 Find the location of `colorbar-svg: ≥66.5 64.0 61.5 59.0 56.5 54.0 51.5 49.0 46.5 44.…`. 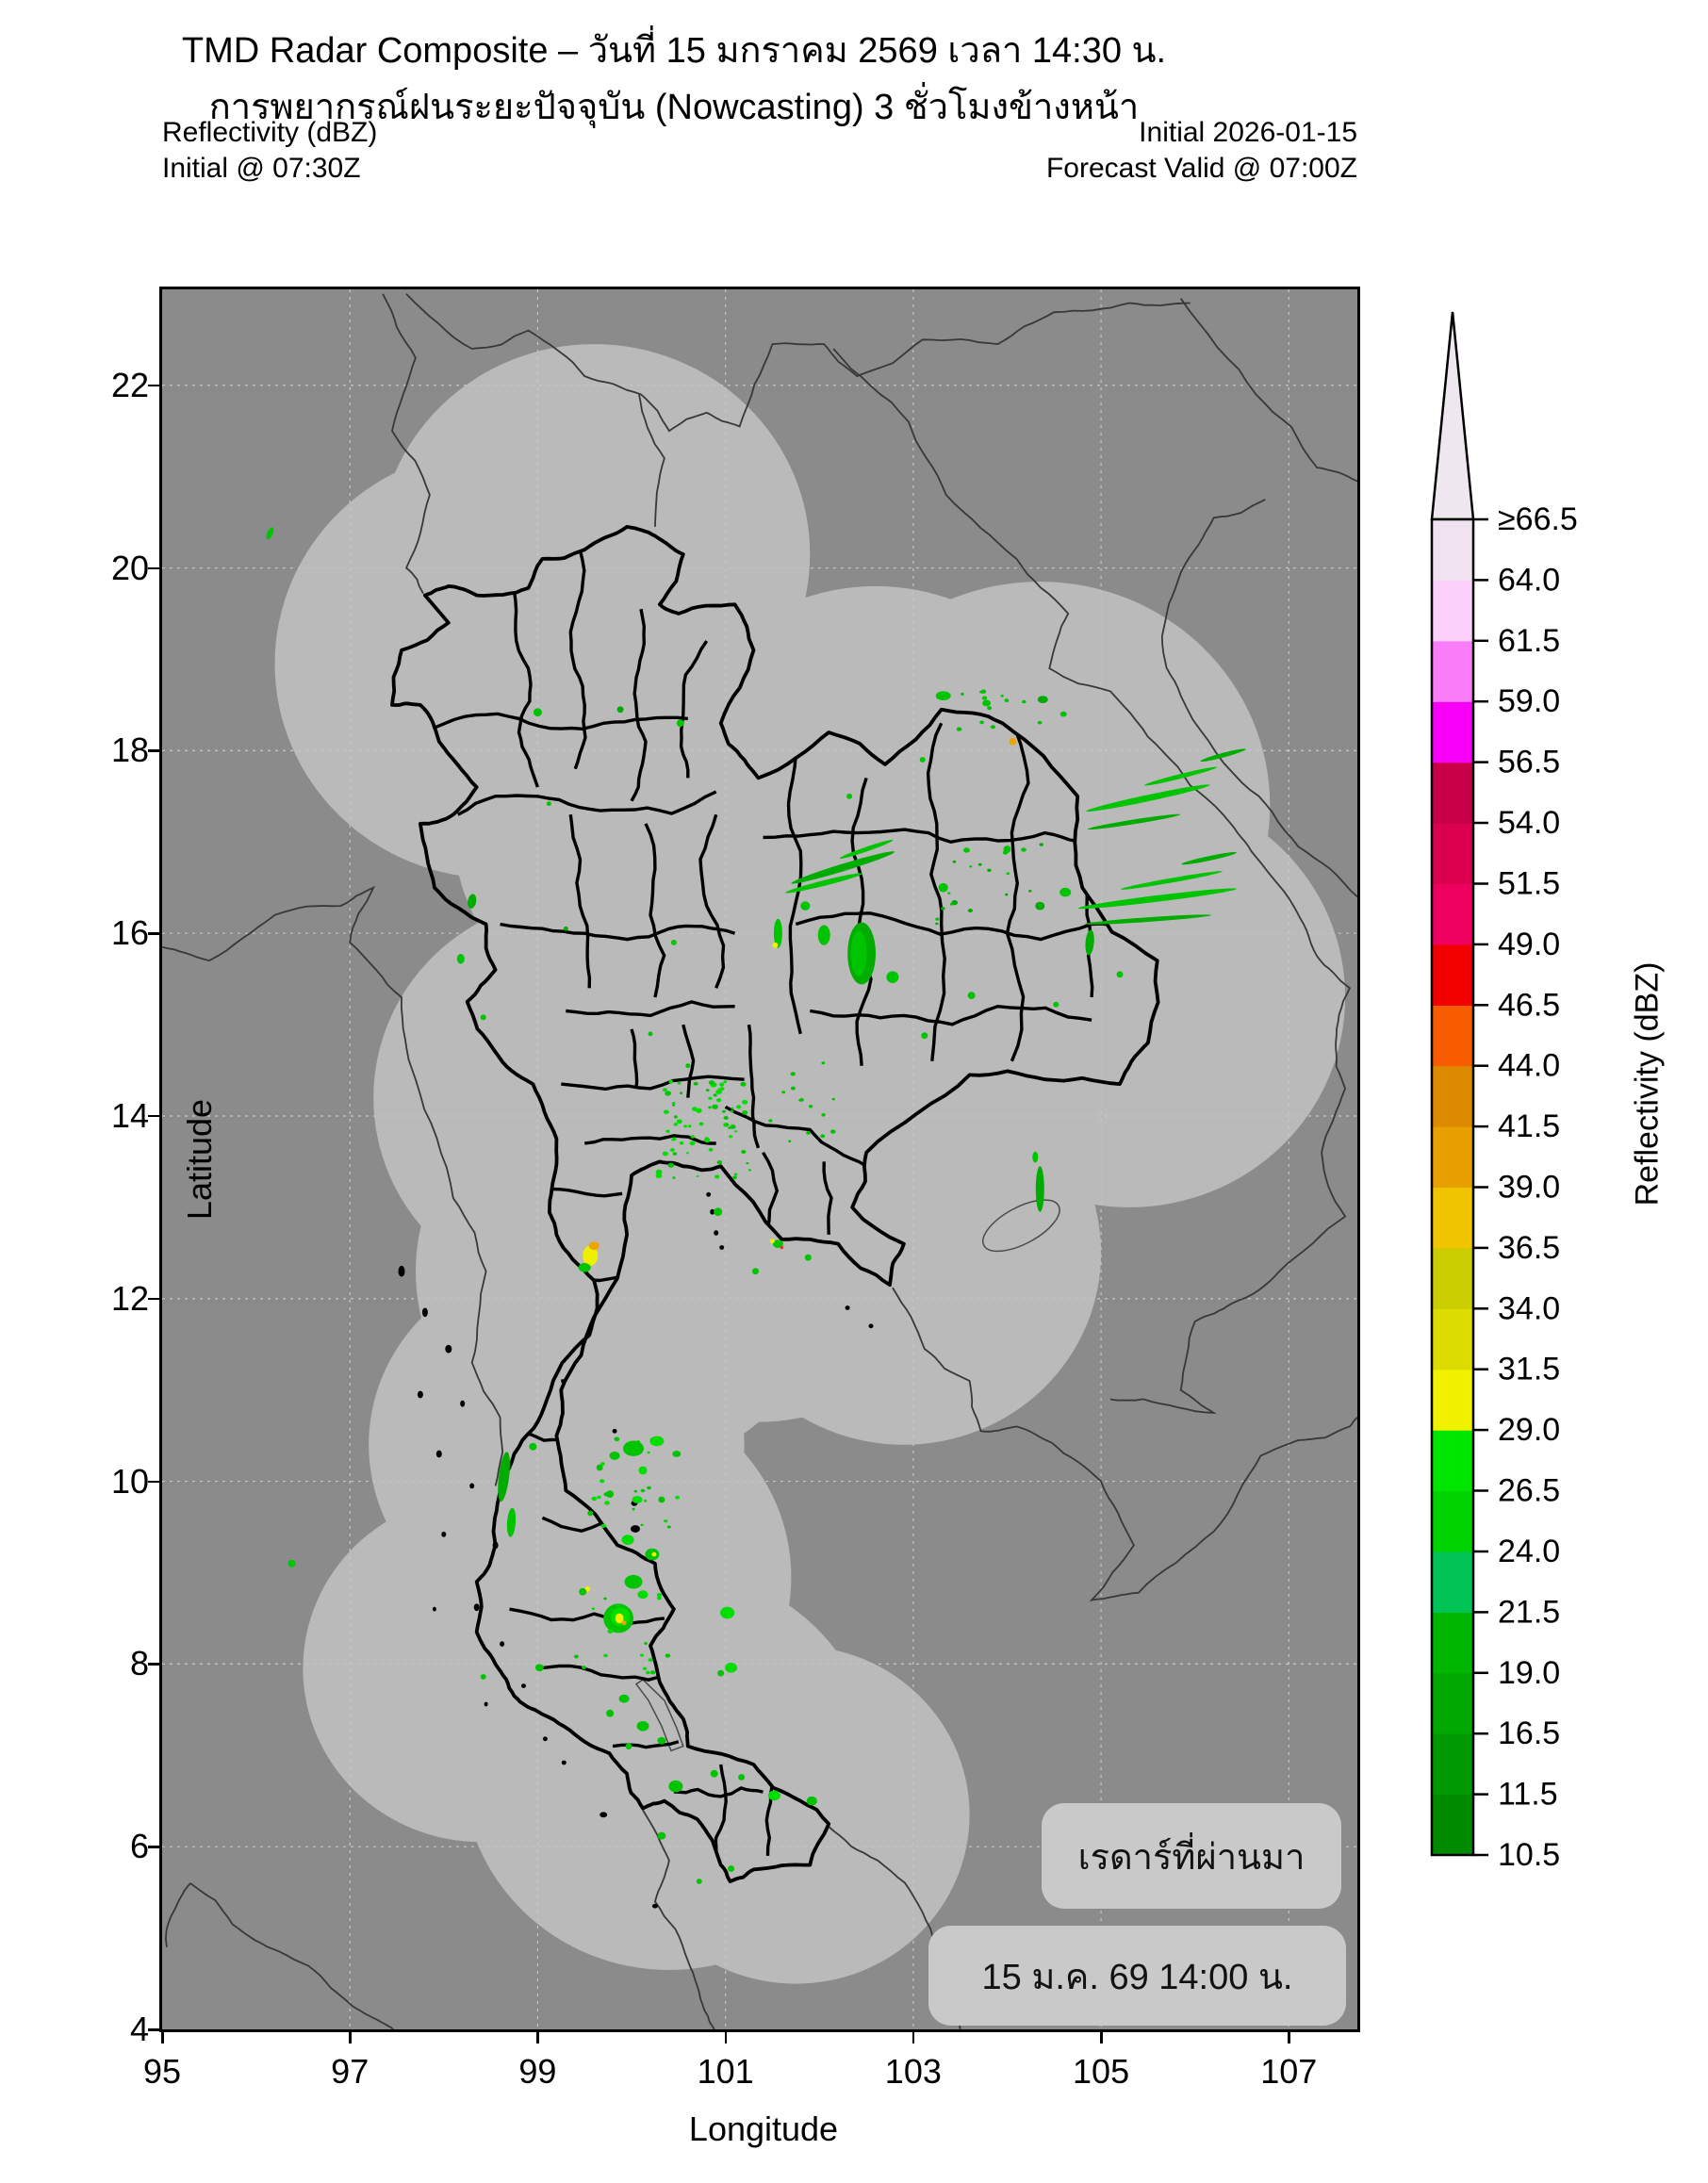

colorbar-svg: ≥66.5 64.0 61.5 59.0 56.5 54.0 51.5 49.0 46.5 44.… is located at coordinates (1504, 1092).